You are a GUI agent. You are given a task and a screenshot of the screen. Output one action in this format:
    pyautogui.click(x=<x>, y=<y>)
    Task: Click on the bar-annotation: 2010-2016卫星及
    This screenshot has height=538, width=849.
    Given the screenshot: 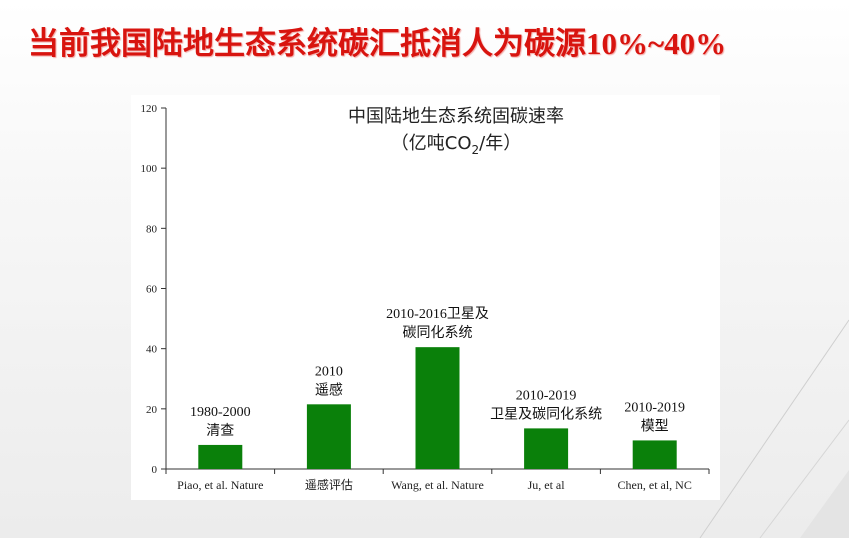 What is the action you would take?
    pyautogui.click(x=437, y=314)
    